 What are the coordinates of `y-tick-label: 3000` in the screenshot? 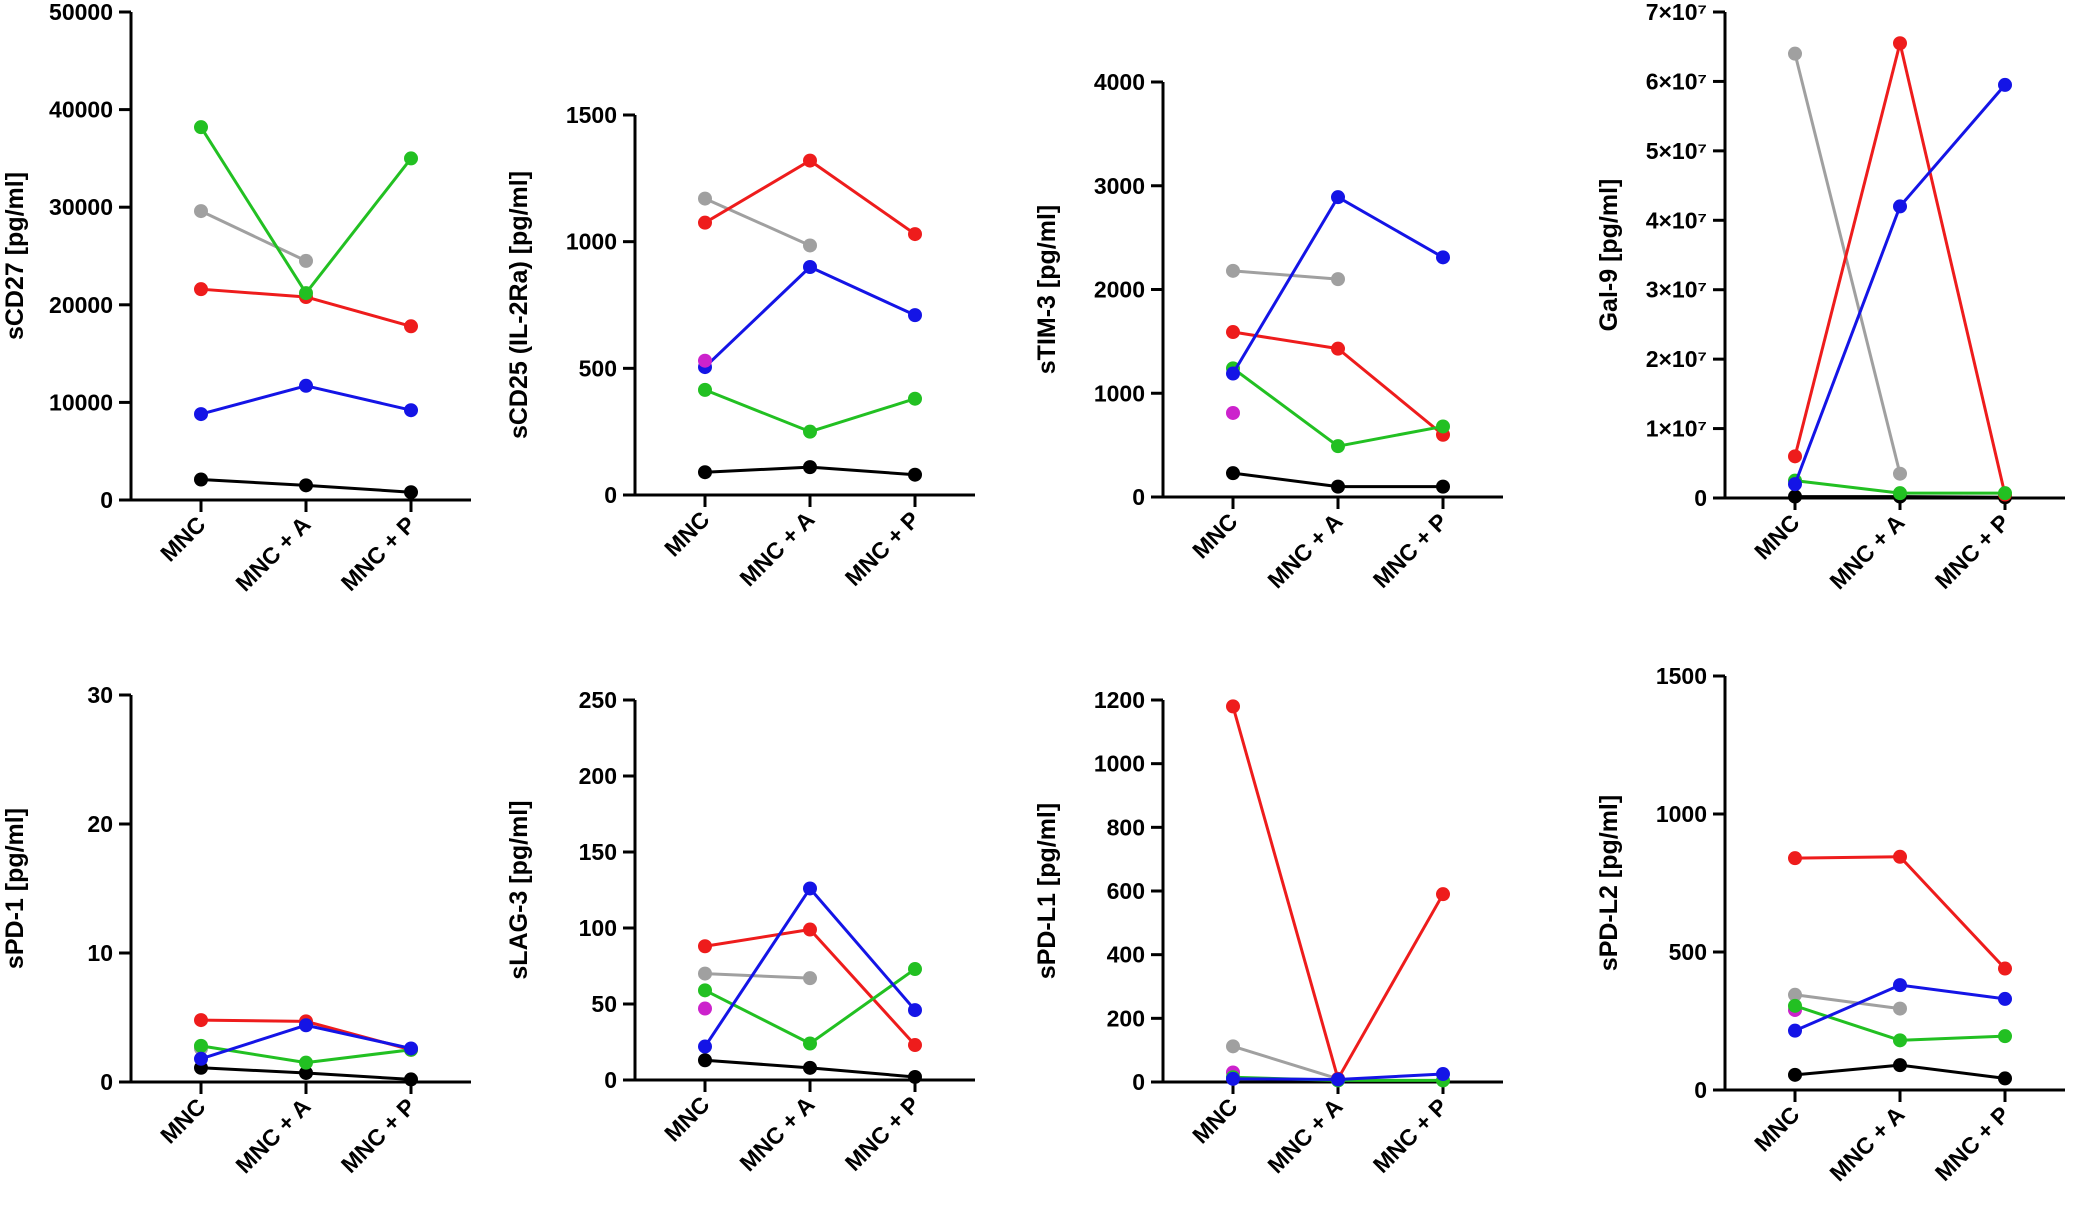 It's located at (1119, 186).